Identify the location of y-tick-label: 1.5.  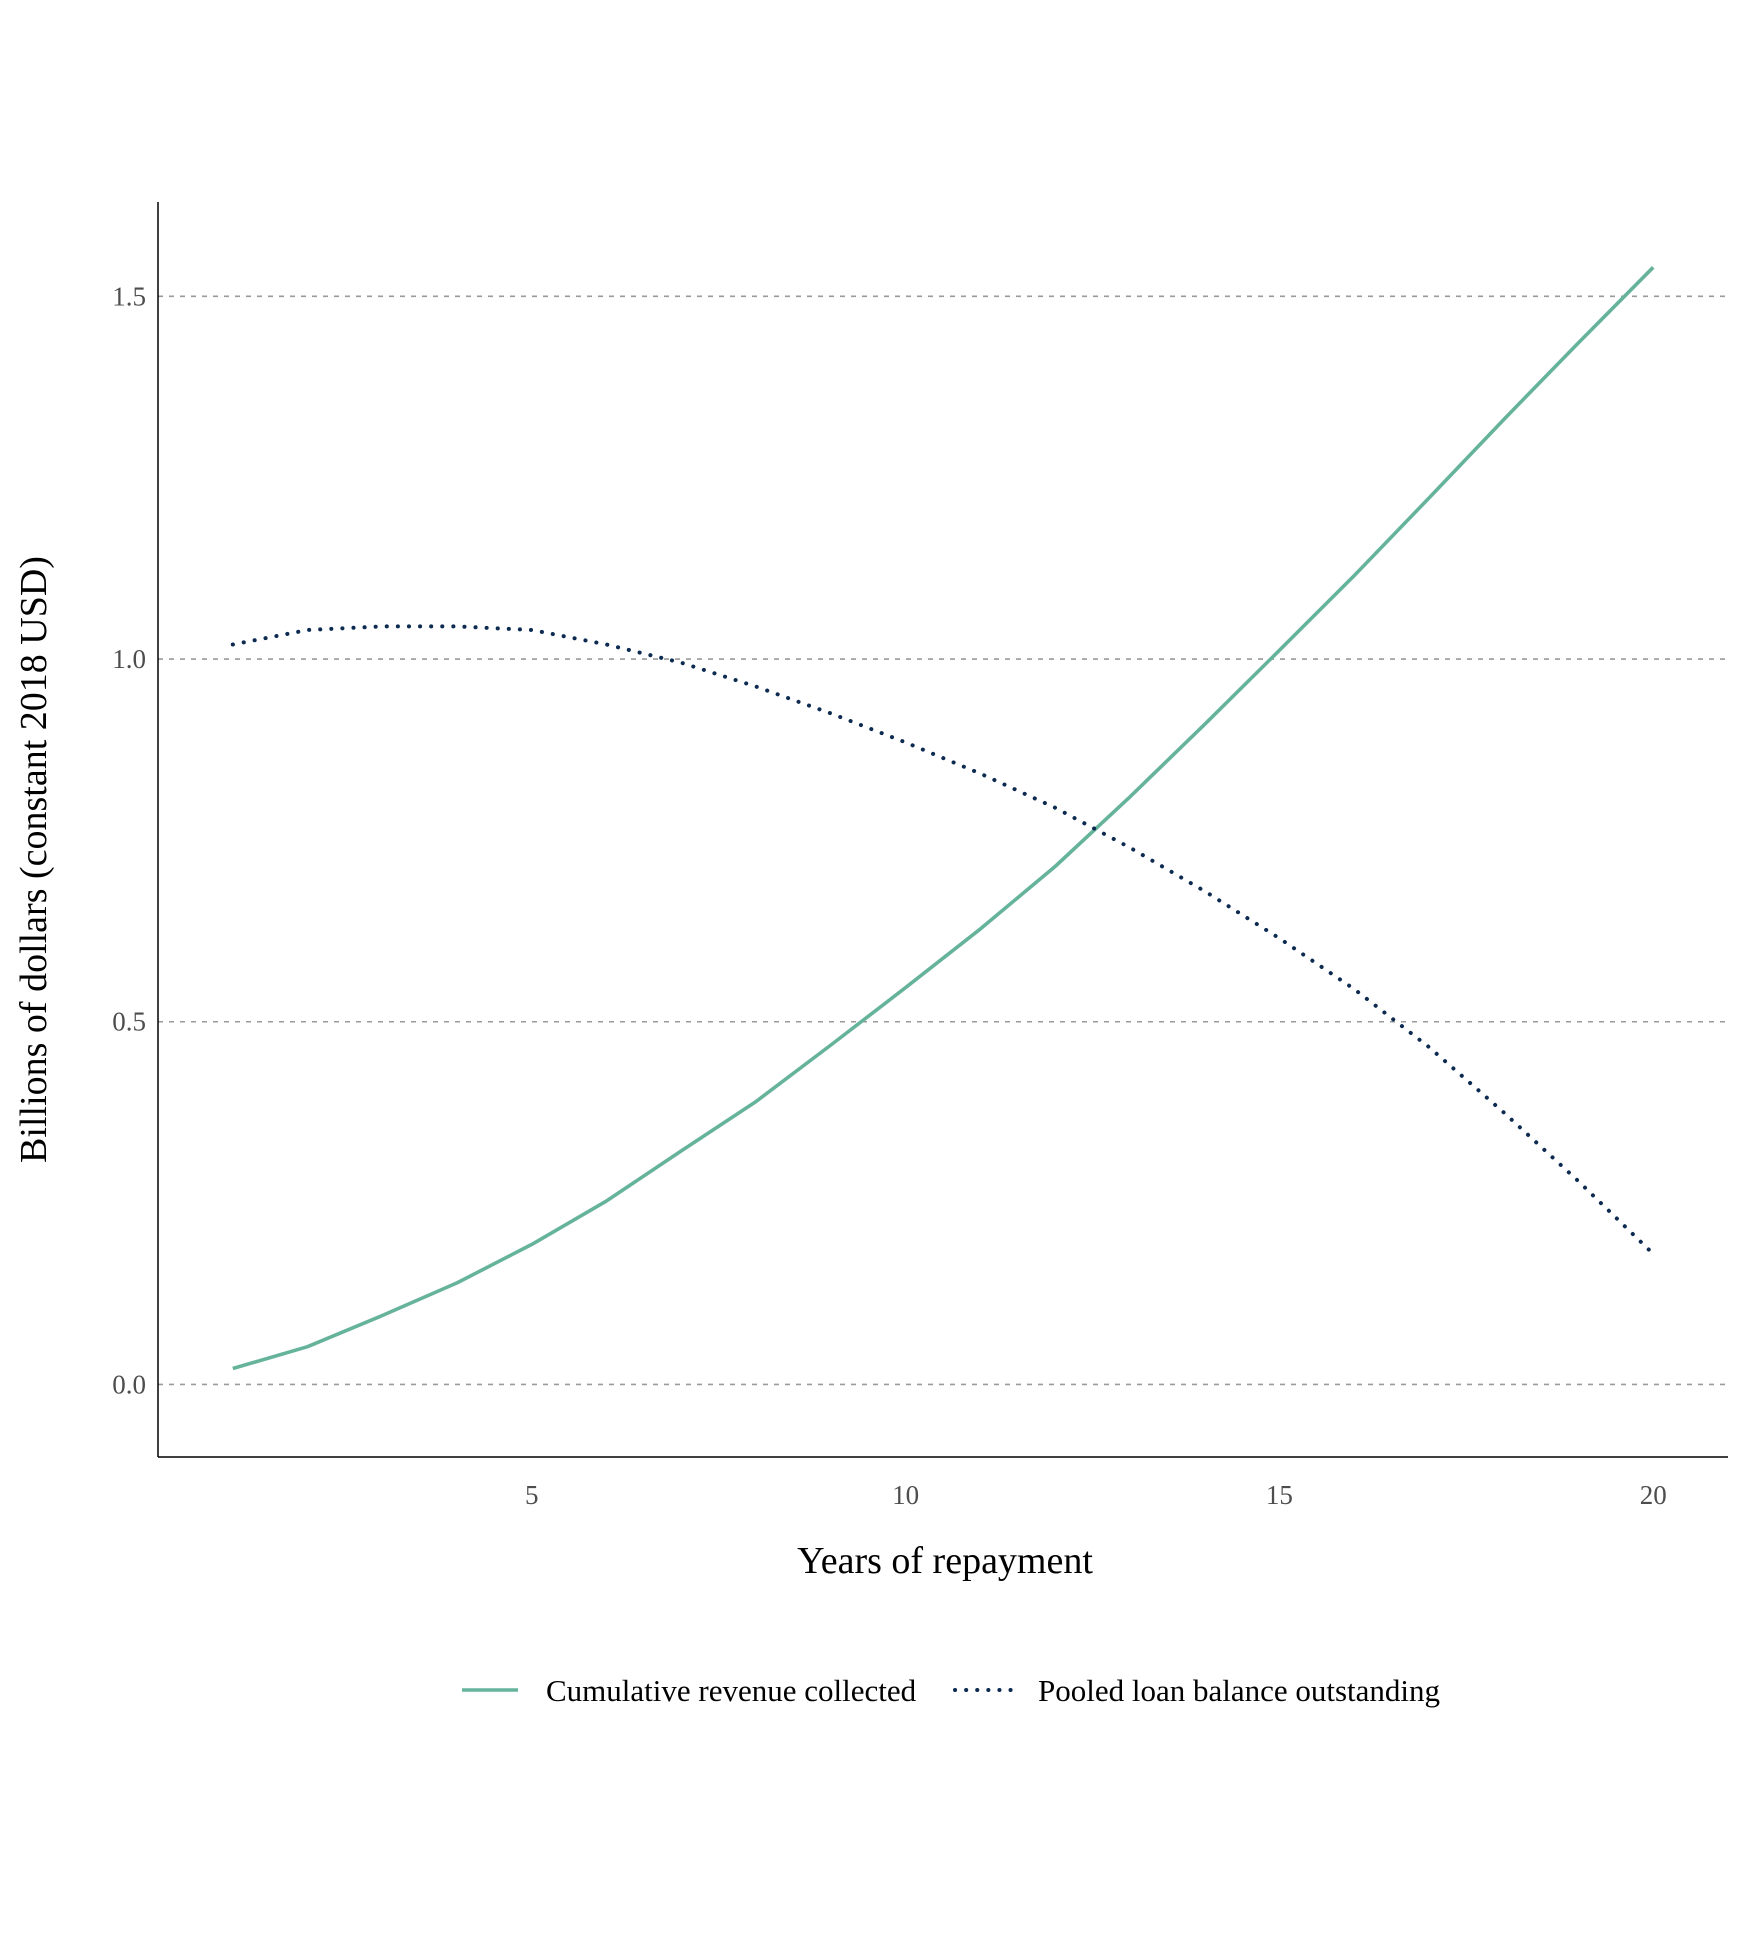
(129, 296).